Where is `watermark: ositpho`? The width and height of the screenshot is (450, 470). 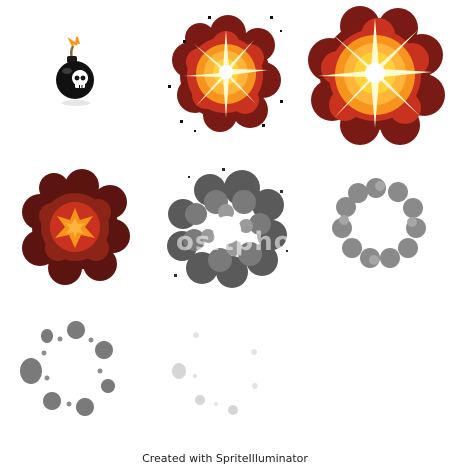 watermark: ositpho is located at coordinates (234, 242).